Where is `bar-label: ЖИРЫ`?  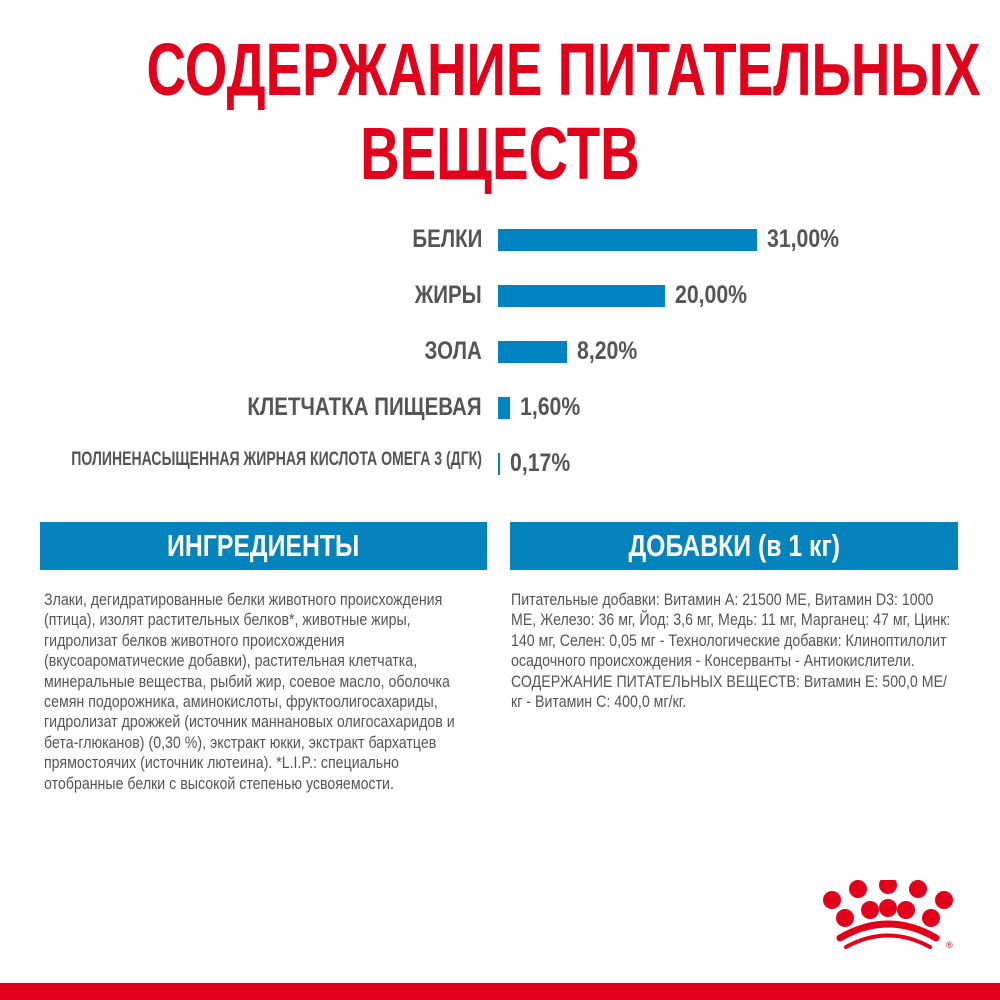 bar-label: ЖИРЫ is located at coordinates (448, 295).